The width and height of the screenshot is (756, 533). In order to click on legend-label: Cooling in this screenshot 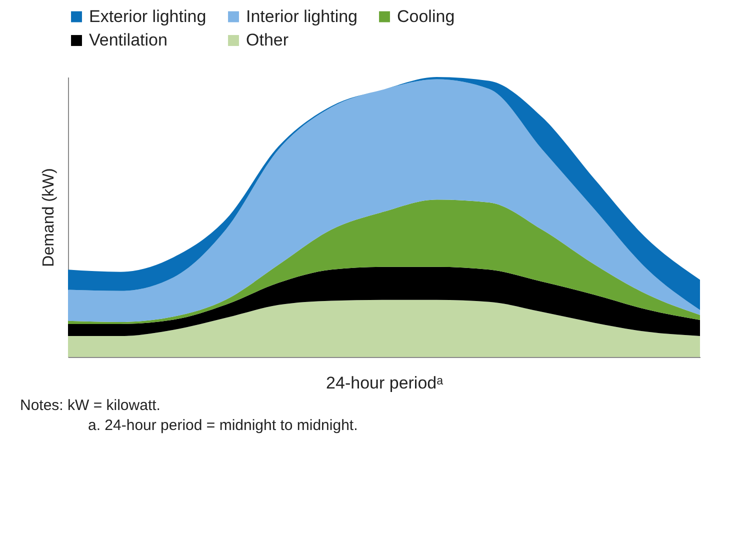, I will do `click(426, 16)`.